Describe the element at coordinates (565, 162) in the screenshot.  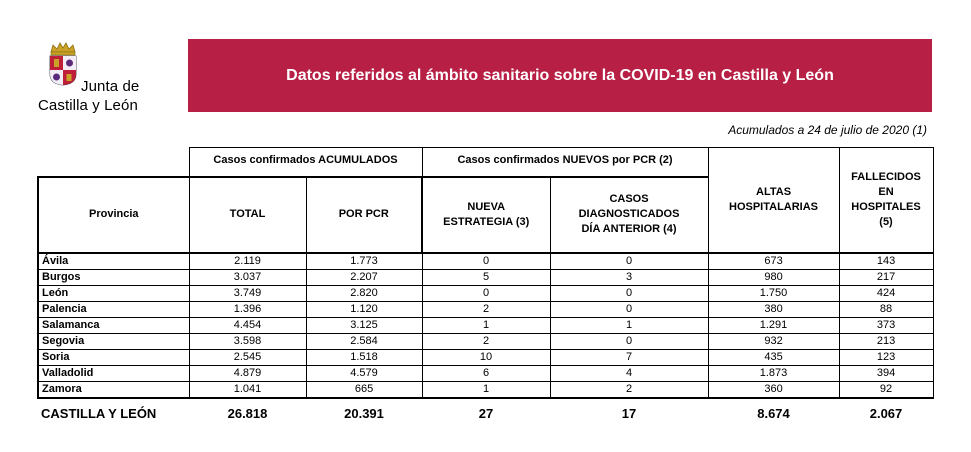
I see `group-header-nuevos: Casos confirmados NUEVOS por PCR (2)` at that location.